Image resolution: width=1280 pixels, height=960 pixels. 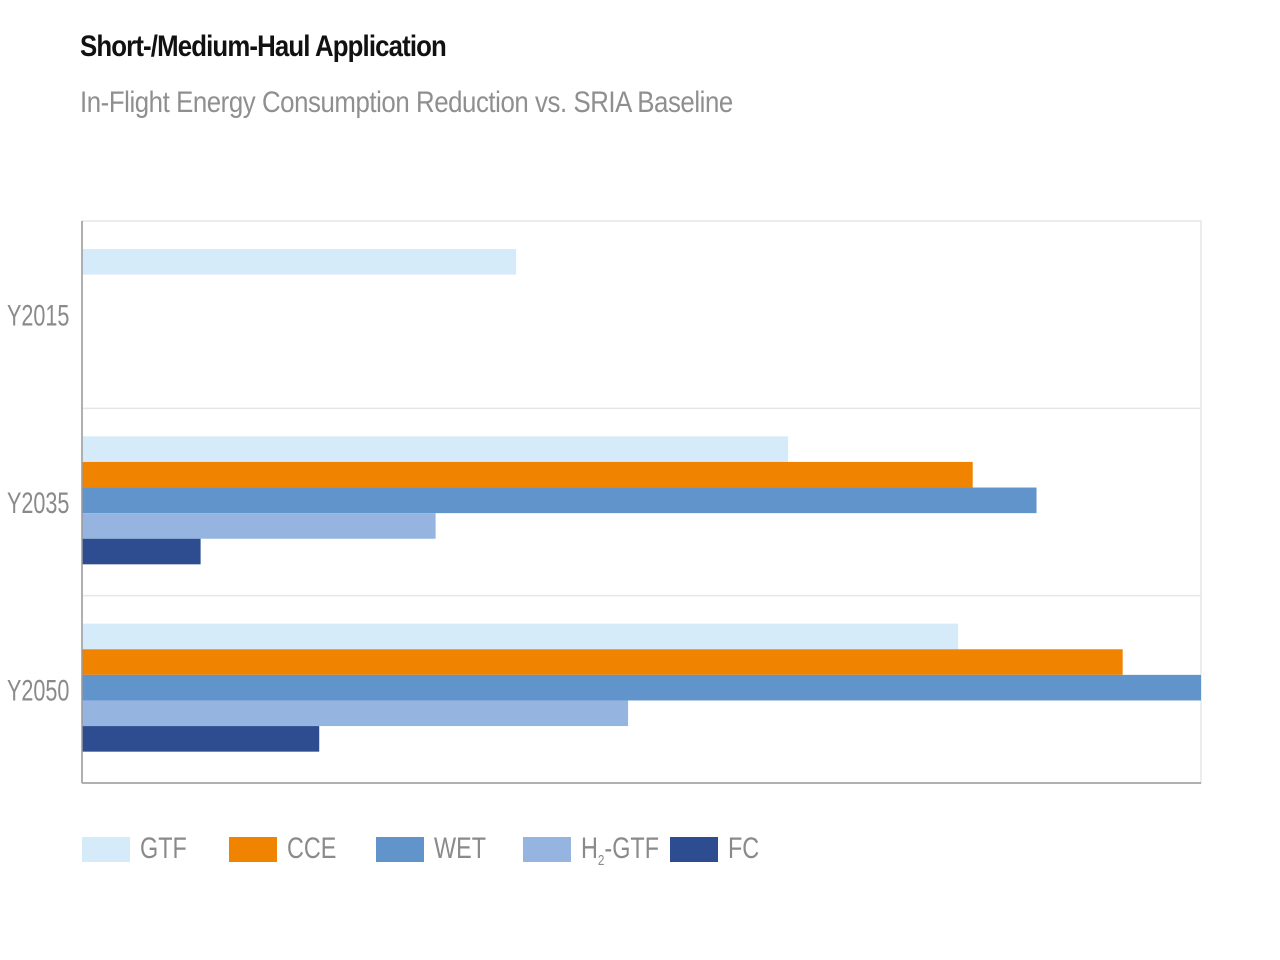 I want to click on bar-gtf-y2035, so click(x=435, y=449).